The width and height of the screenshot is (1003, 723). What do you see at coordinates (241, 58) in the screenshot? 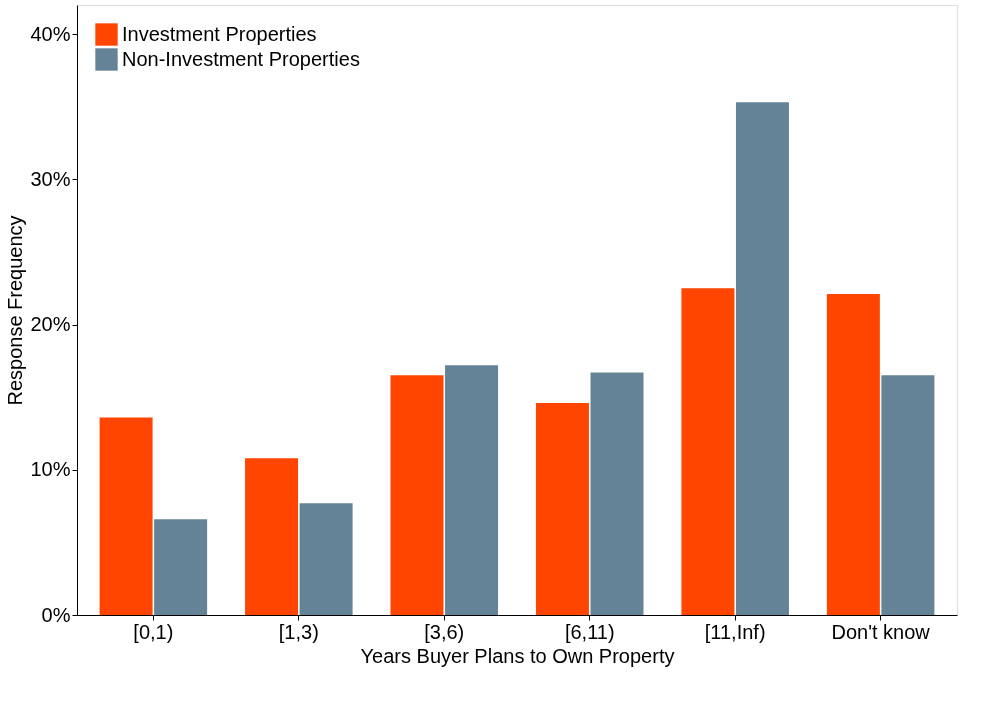
I see `legend-label: Non-Investment Properties` at bounding box center [241, 58].